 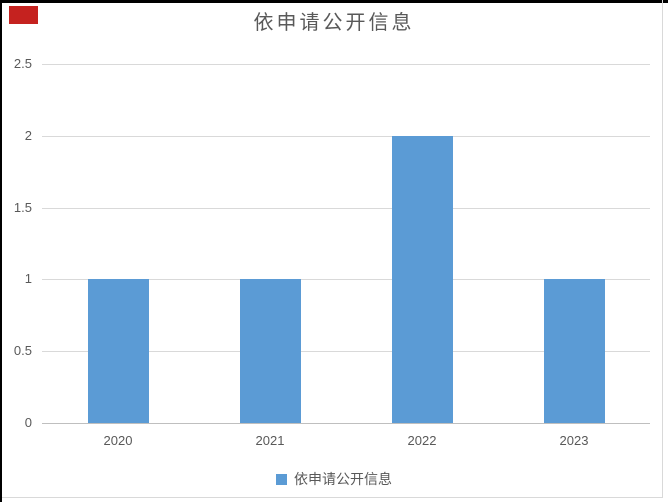 I want to click on bar-2022, so click(x=422, y=279).